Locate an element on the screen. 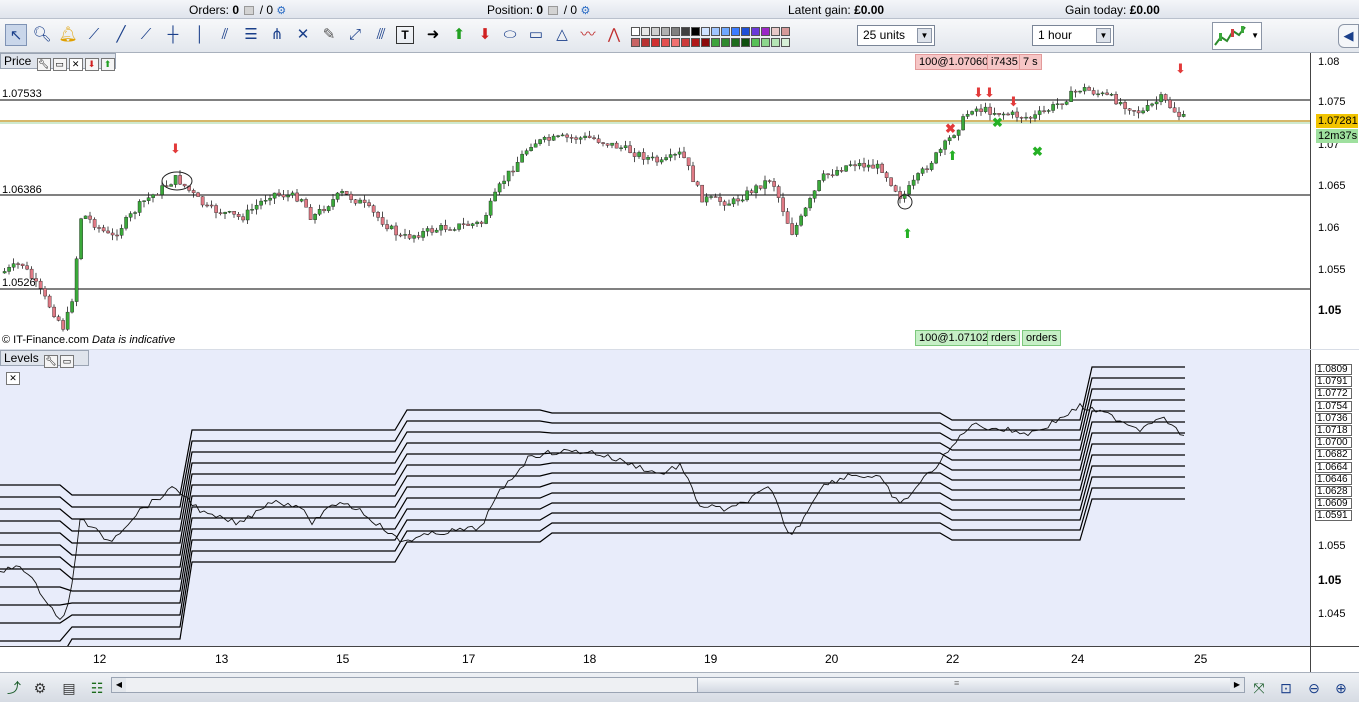  fibonacci-icon: ☰ is located at coordinates (251, 34).